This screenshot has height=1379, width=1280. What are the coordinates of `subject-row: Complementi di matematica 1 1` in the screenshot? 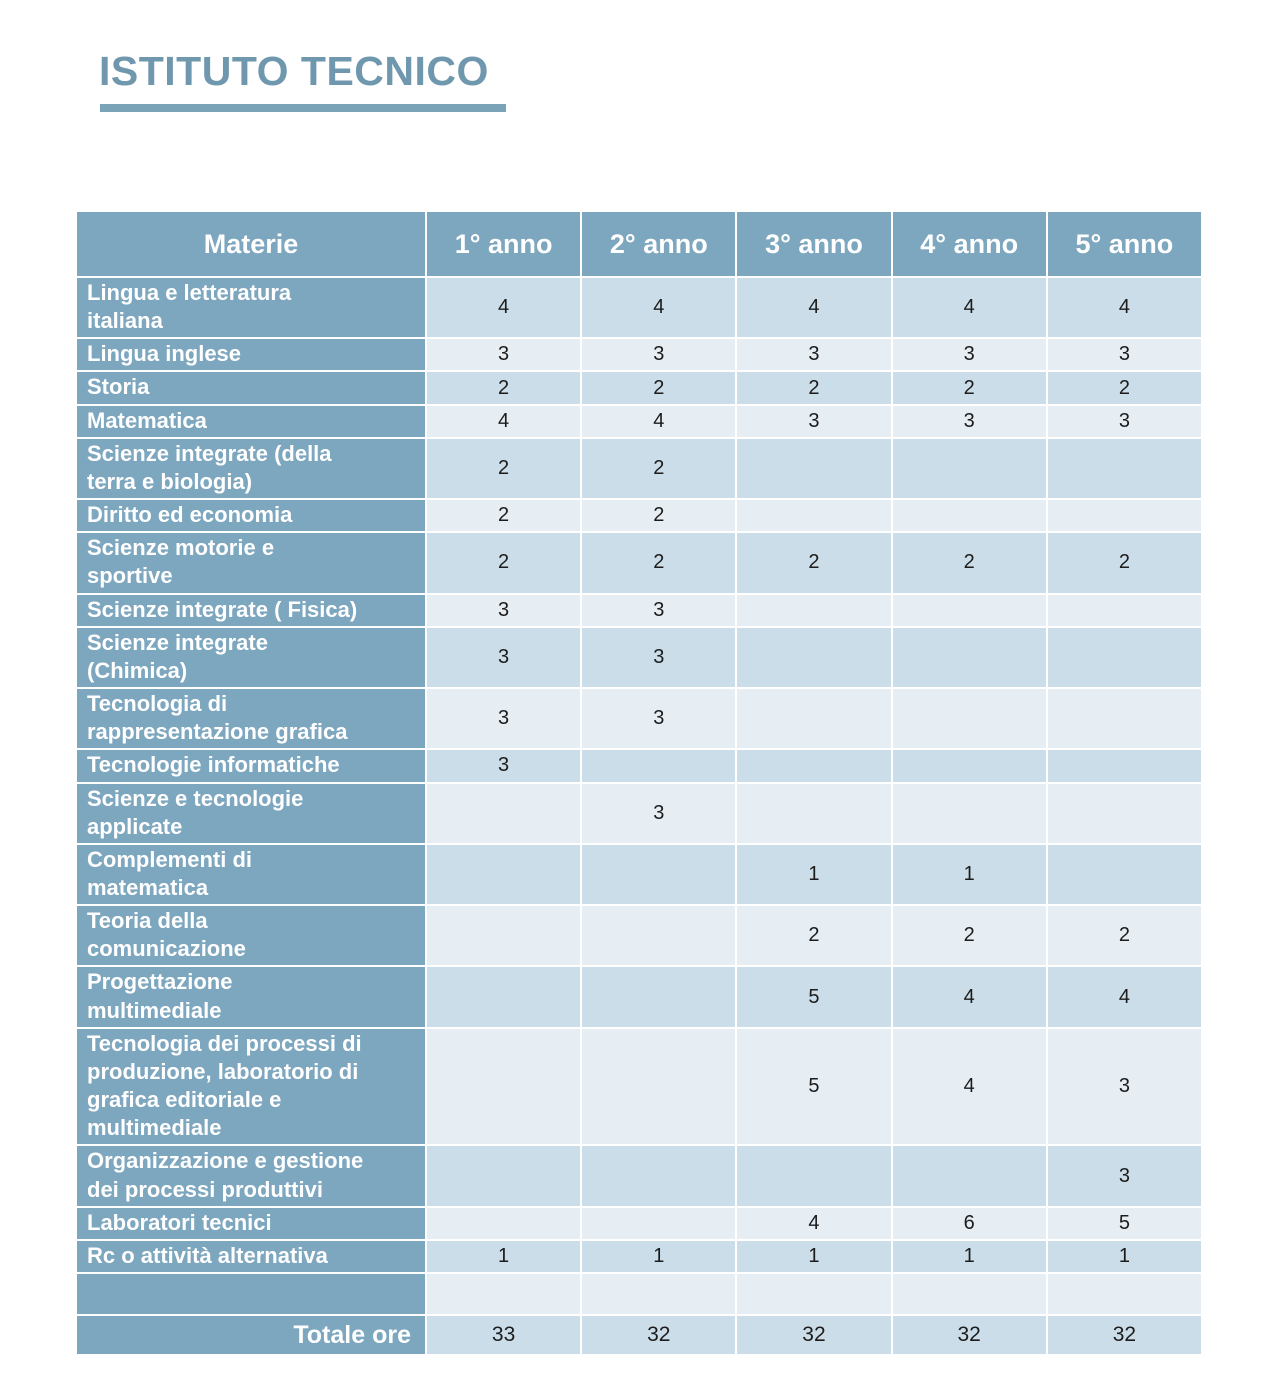 It's located at (639, 874).